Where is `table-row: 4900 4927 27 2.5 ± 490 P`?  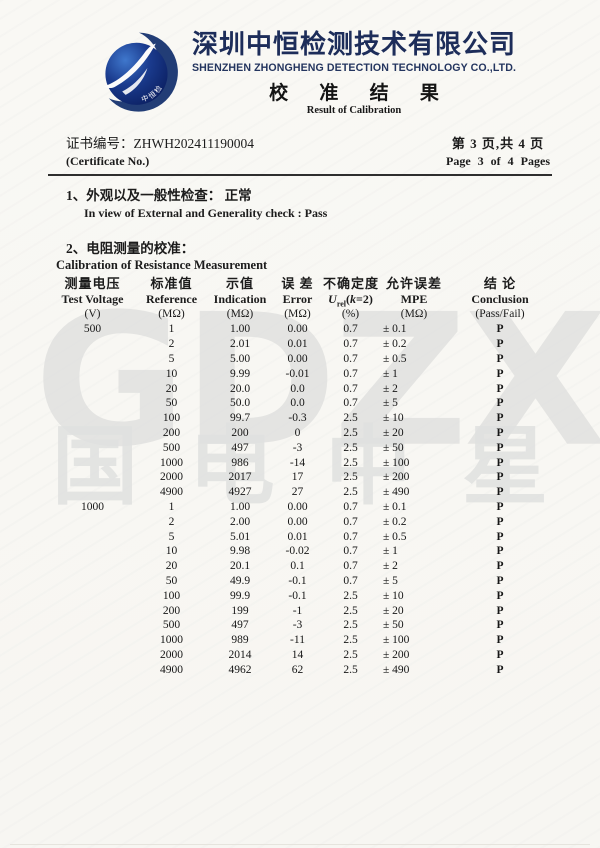 table-row: 4900 4927 27 2.5 ± 490 P is located at coordinates (300, 492).